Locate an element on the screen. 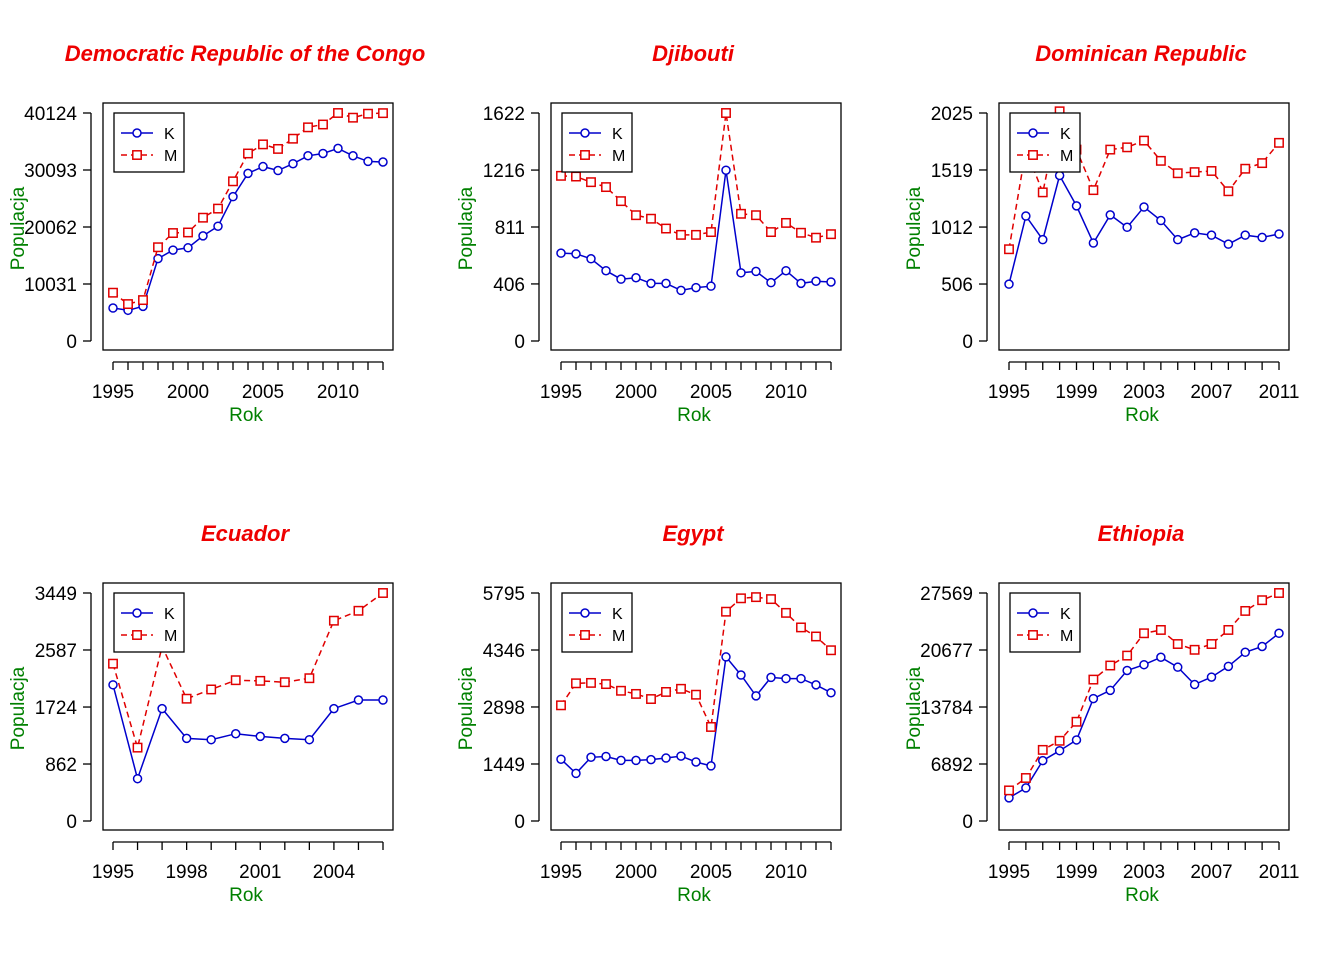 This screenshot has height=965, width=1344. series-line-K is located at coordinates (1144, 229).